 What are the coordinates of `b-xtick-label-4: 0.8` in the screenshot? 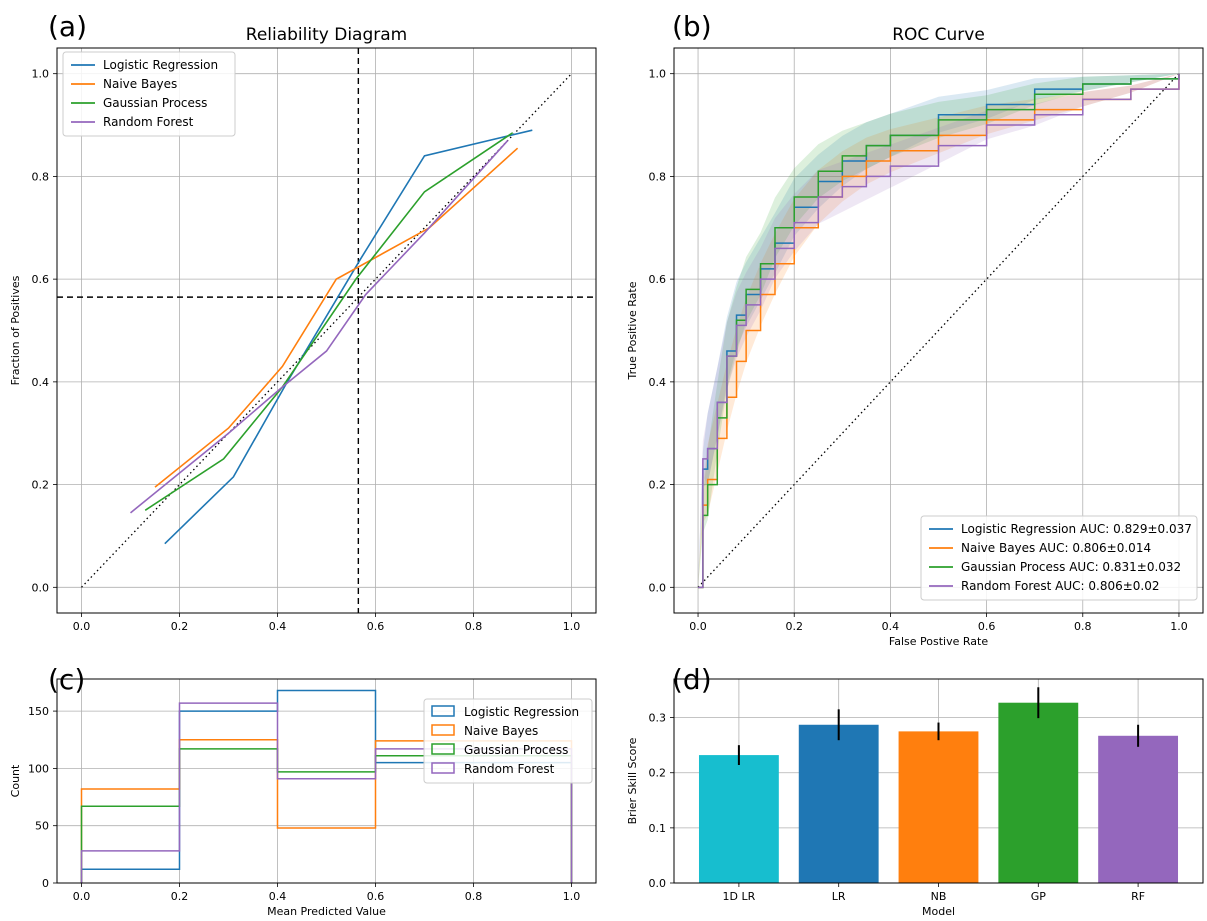 It's located at (1083, 626).